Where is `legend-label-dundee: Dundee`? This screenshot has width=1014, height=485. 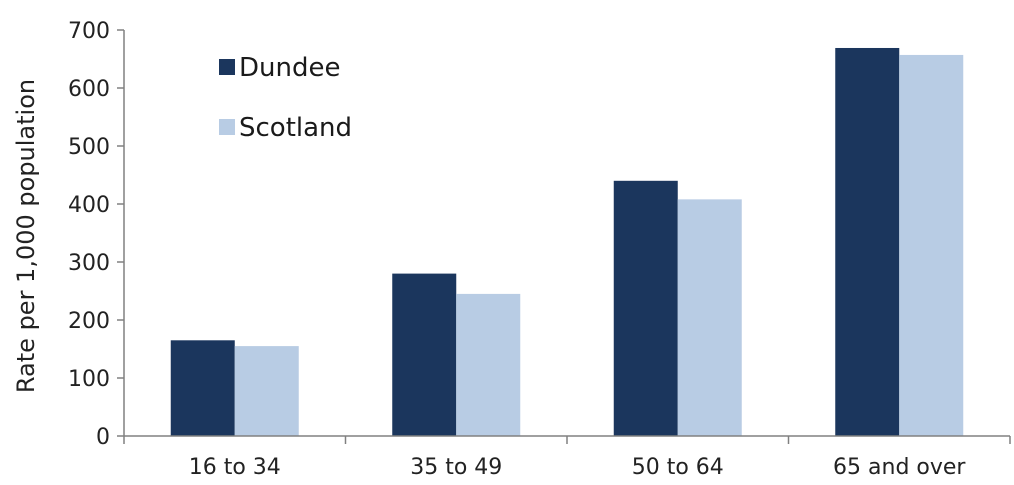
legend-label-dundee: Dundee is located at coordinates (289, 68).